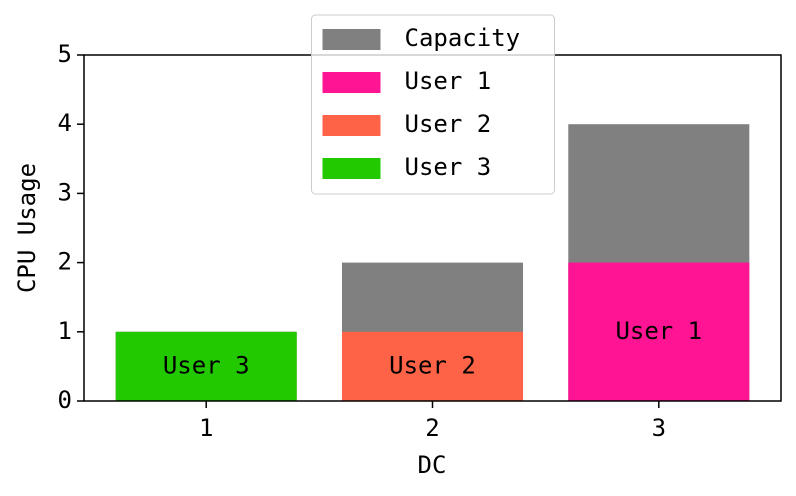  What do you see at coordinates (448, 81) in the screenshot?
I see `legend-label: User 1` at bounding box center [448, 81].